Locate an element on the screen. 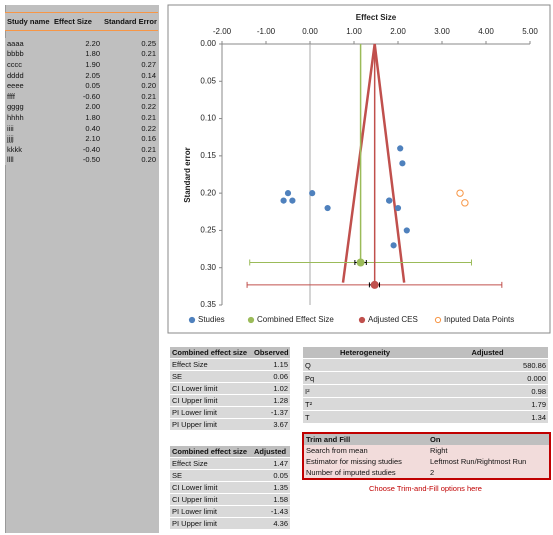 This screenshot has width=553, height=535. table-row: PI Upper limit 3.67 is located at coordinates (230, 425).